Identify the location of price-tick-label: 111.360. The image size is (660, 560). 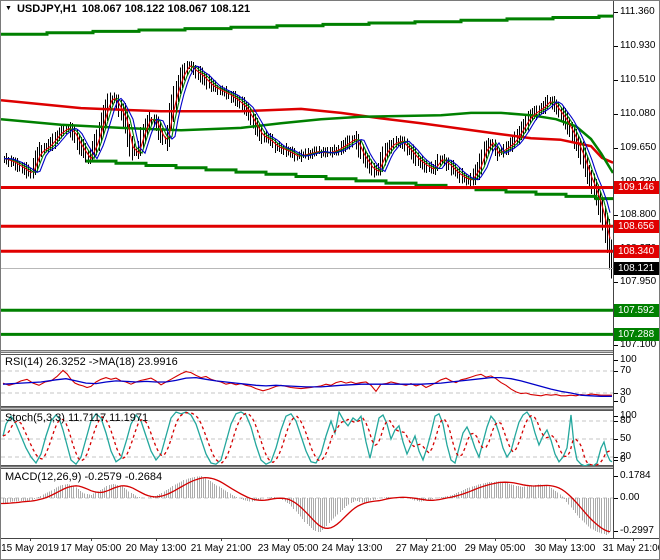
(637, 11).